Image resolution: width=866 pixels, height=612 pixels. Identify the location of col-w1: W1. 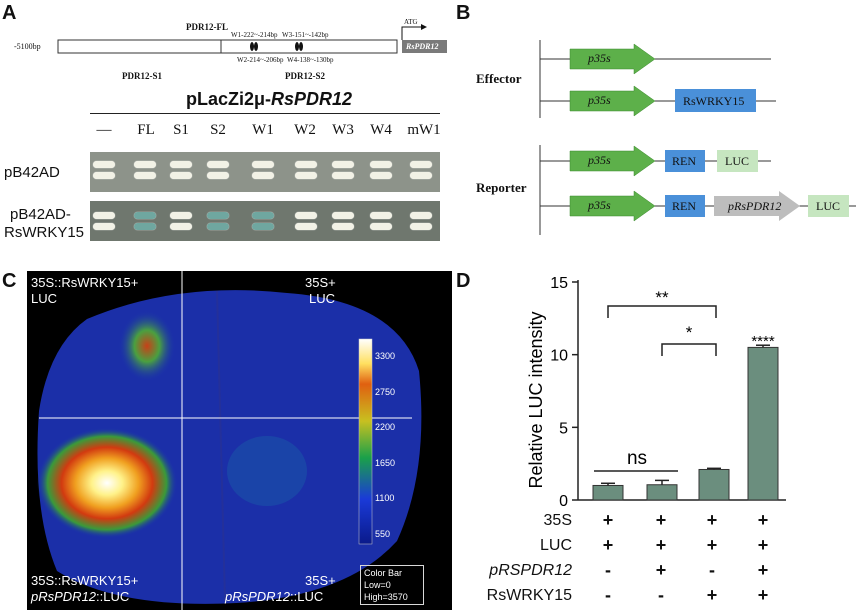
(263, 130).